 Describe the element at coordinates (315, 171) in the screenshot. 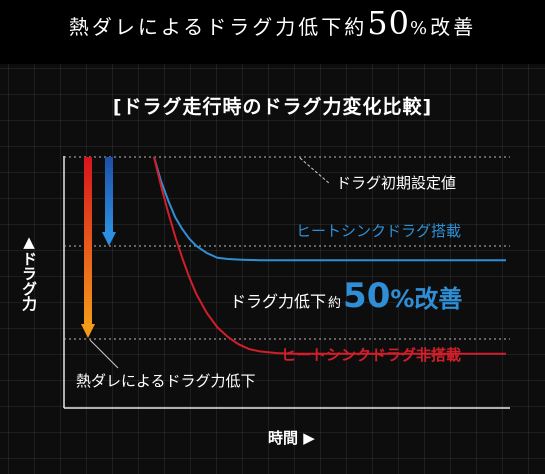

I see `pointer-line-initial` at that location.